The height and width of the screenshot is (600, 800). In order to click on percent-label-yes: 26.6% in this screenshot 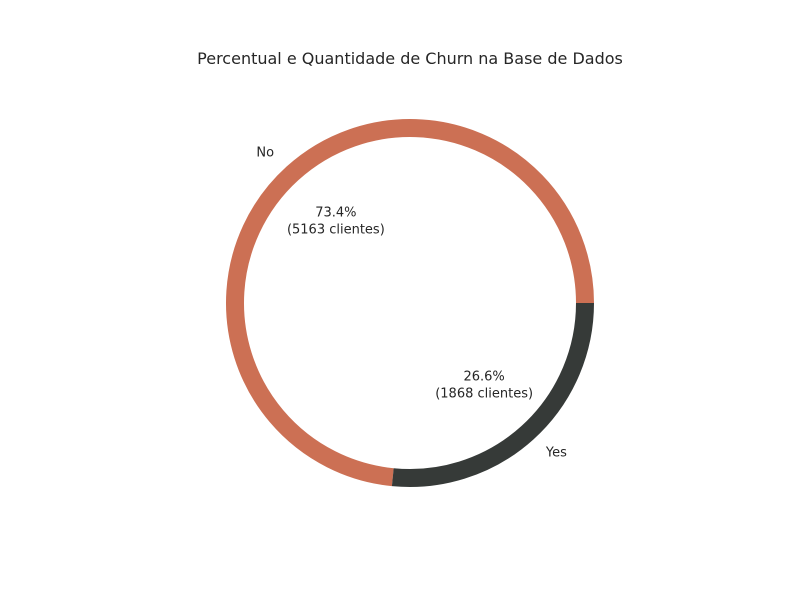, I will do `click(483, 376)`.